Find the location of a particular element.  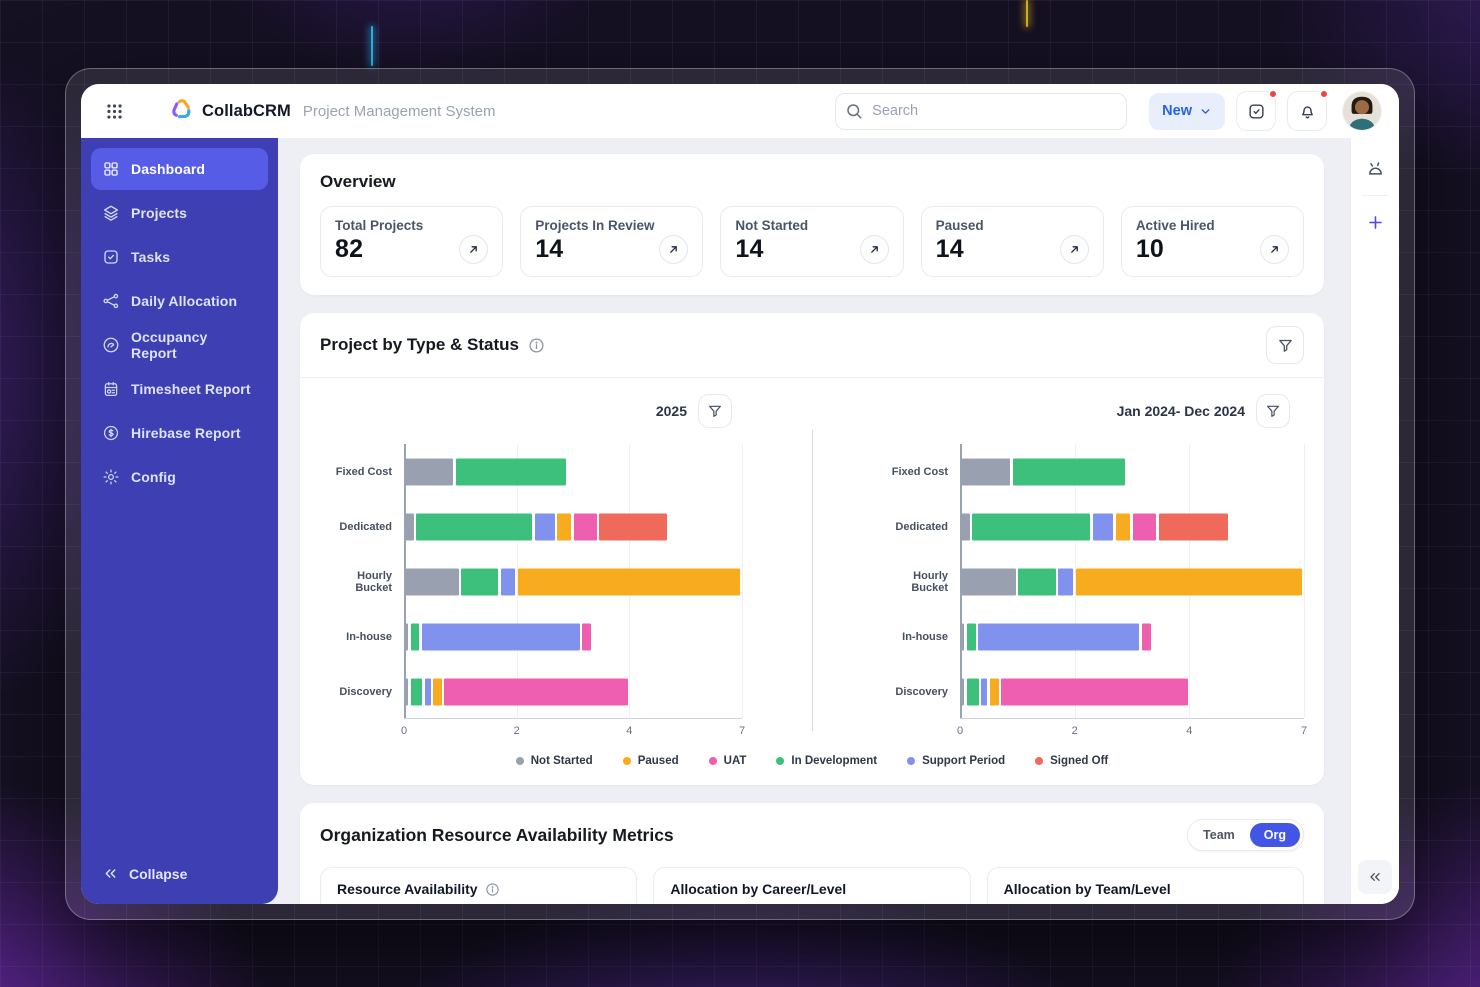

sidebar-item-timesheet-report: Timesheet Report is located at coordinates (179, 389).